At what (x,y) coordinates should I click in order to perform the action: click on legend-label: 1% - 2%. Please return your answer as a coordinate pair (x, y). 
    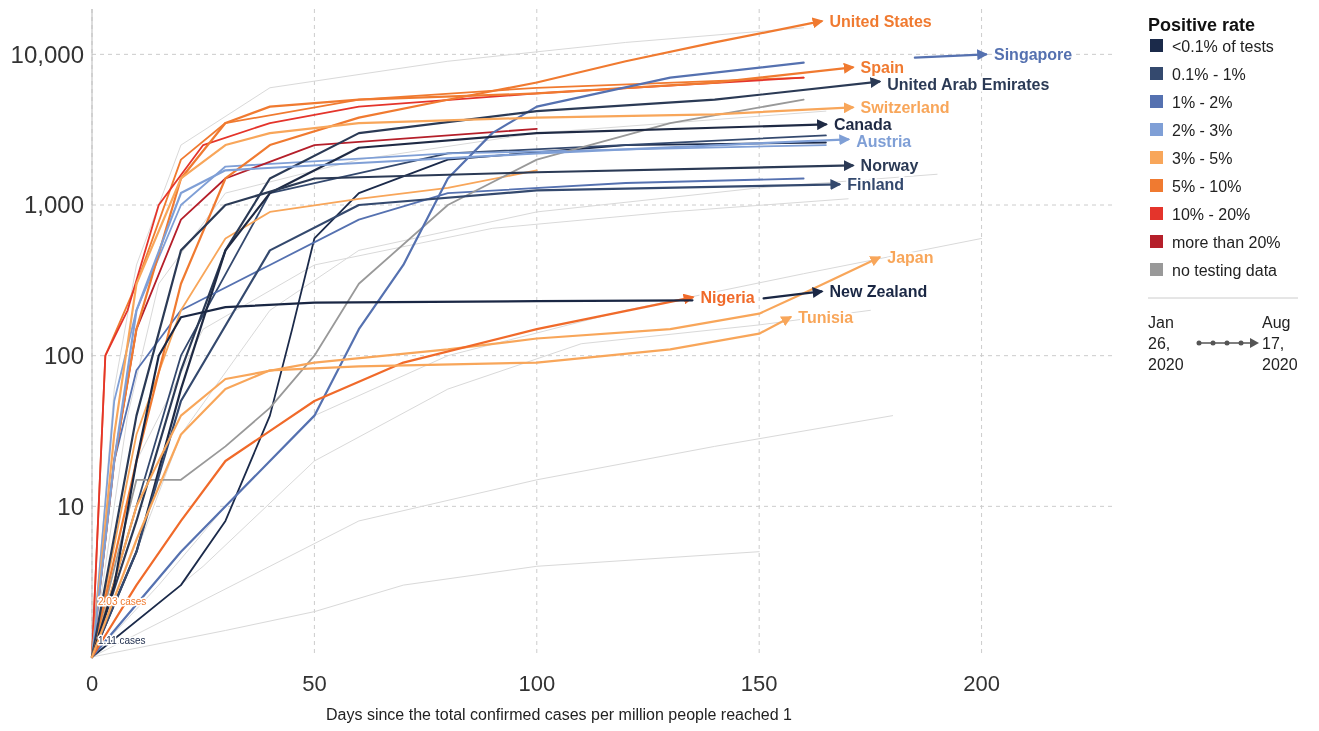
    Looking at the image, I should click on (1202, 102).